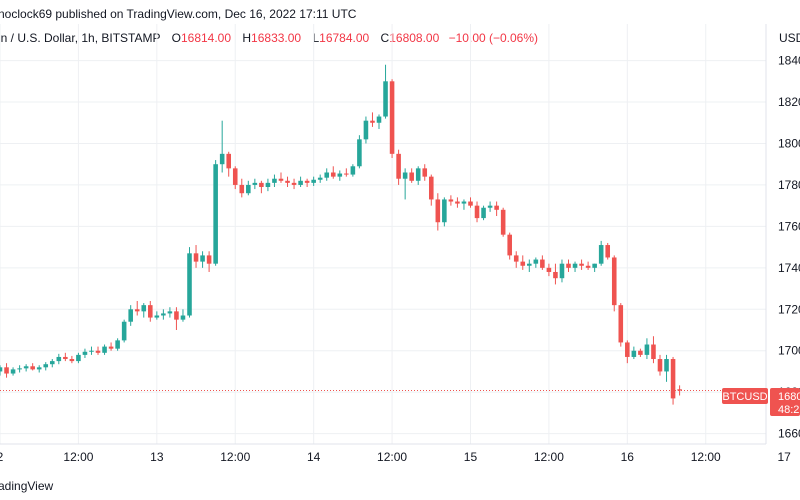  I want to click on price-tag-value: 1680, so click(789, 397).